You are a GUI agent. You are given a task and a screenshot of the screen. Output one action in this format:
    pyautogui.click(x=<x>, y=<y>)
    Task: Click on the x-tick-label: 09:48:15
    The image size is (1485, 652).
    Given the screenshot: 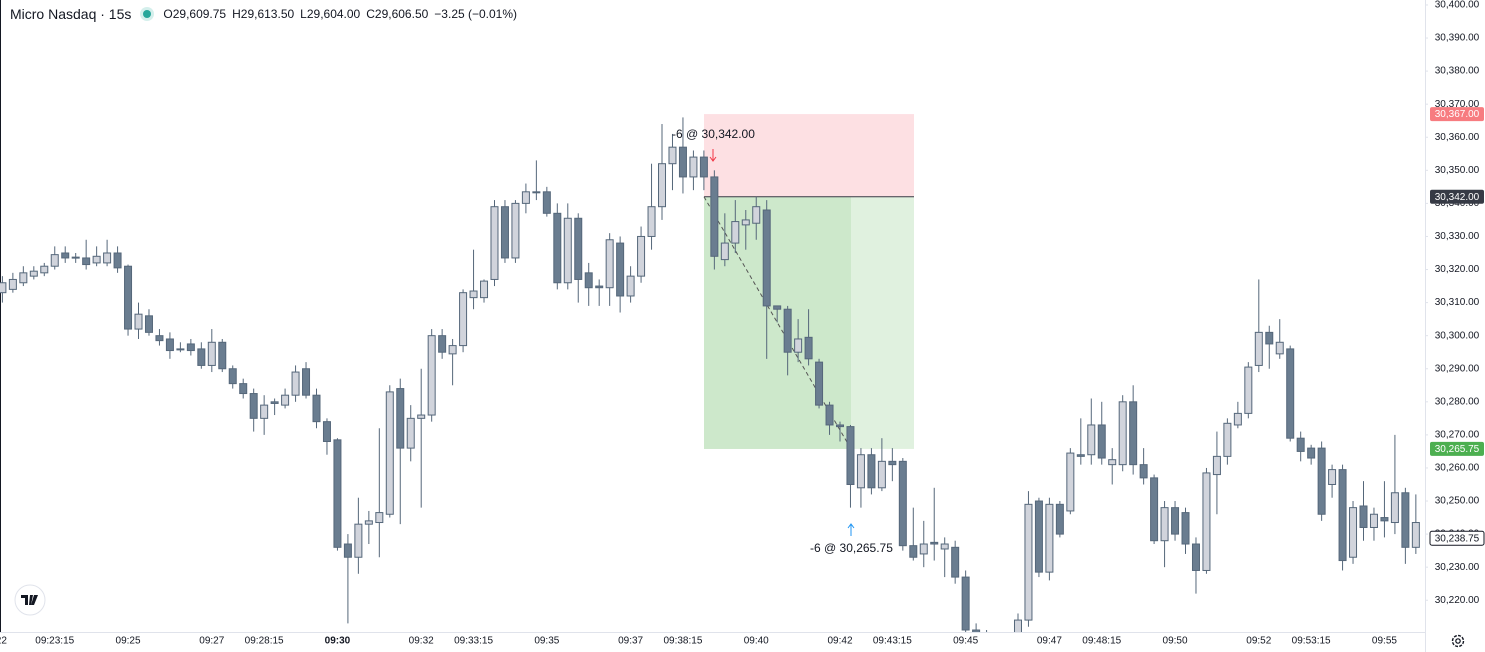 What is the action you would take?
    pyautogui.click(x=1101, y=641)
    